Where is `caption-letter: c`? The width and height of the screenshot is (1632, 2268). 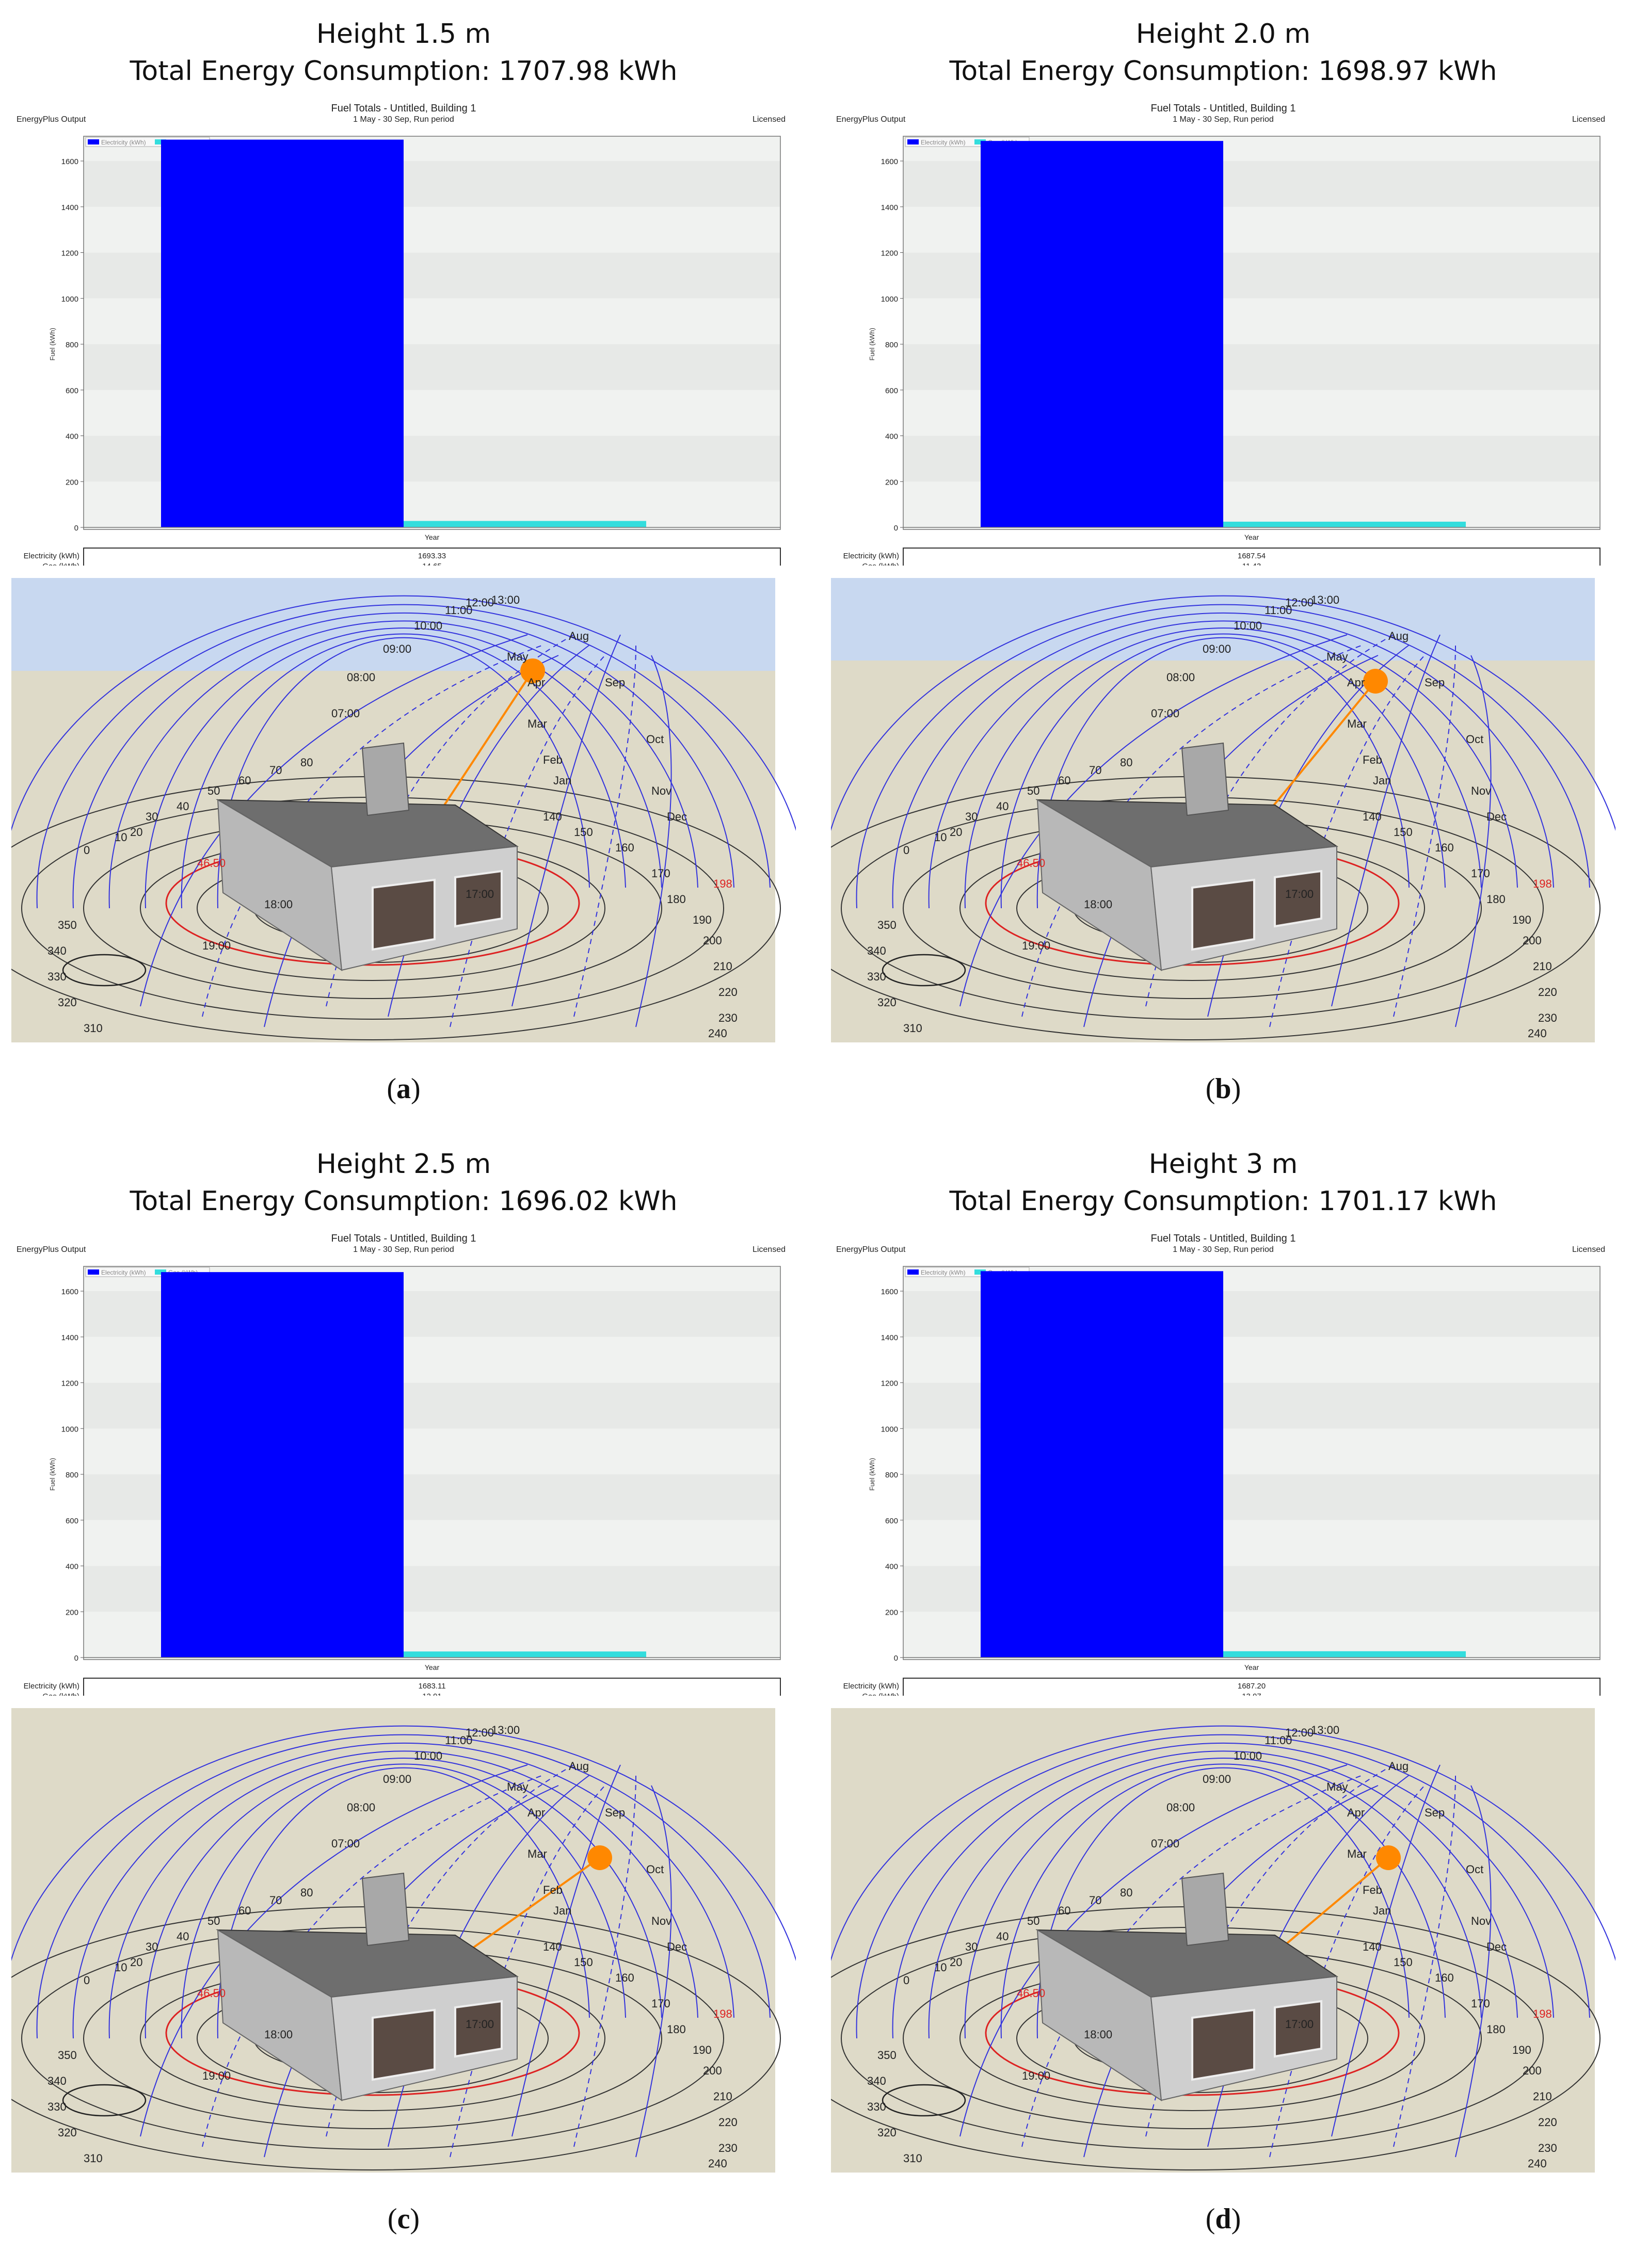
caption-letter: c is located at coordinates (403, 2219).